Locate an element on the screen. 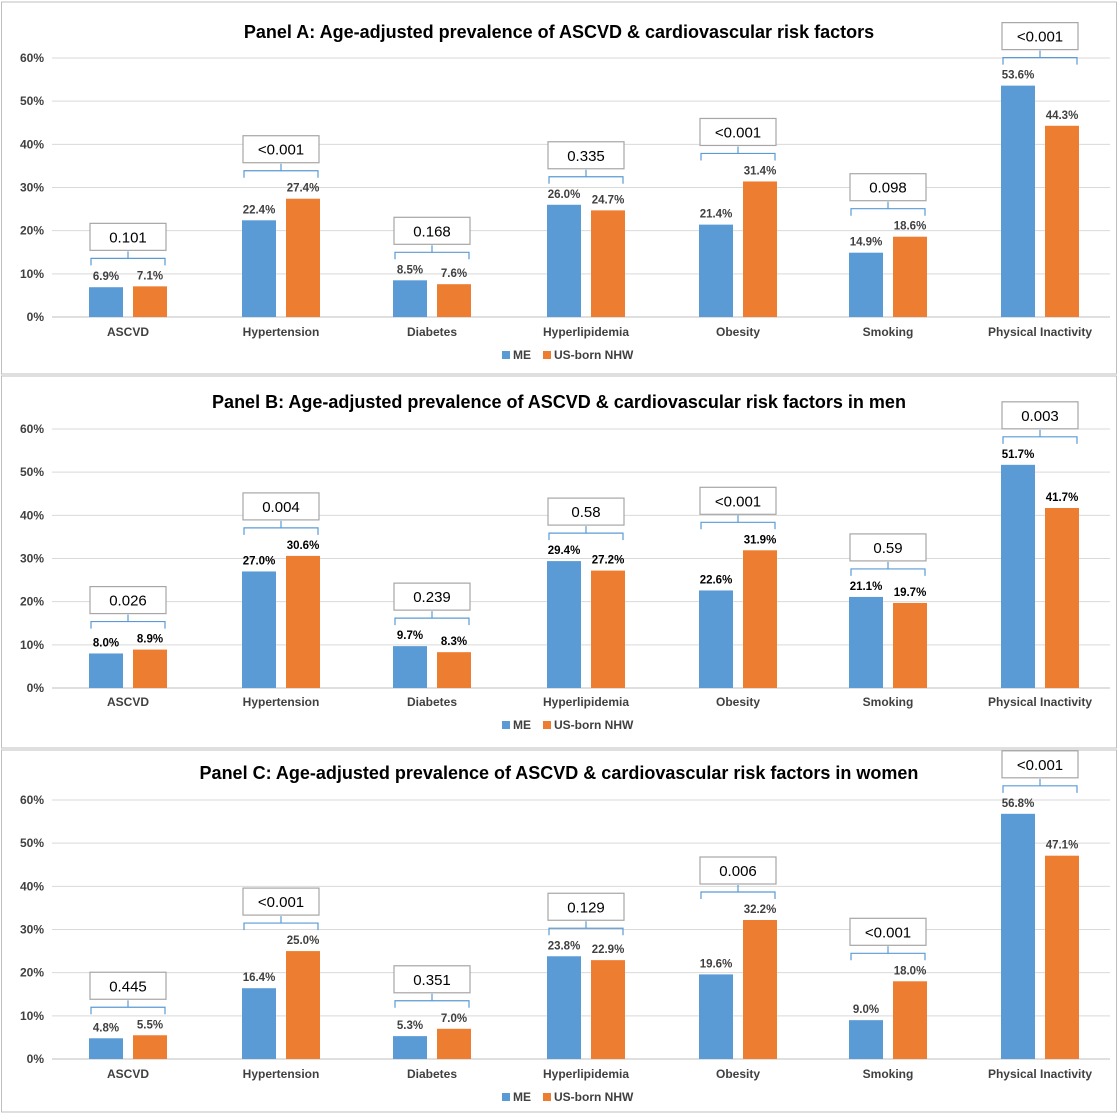  bar-nhw-hypertension is located at coordinates (303, 257).